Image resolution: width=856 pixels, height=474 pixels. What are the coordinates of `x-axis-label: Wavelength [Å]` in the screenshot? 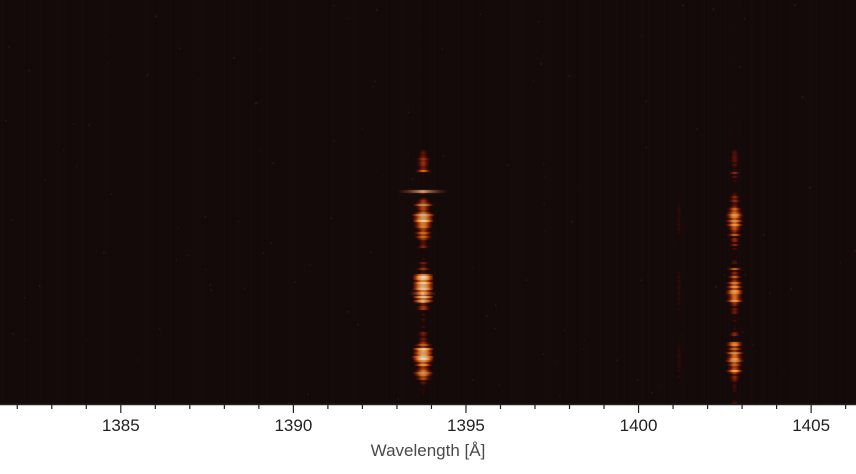 It's located at (428, 450).